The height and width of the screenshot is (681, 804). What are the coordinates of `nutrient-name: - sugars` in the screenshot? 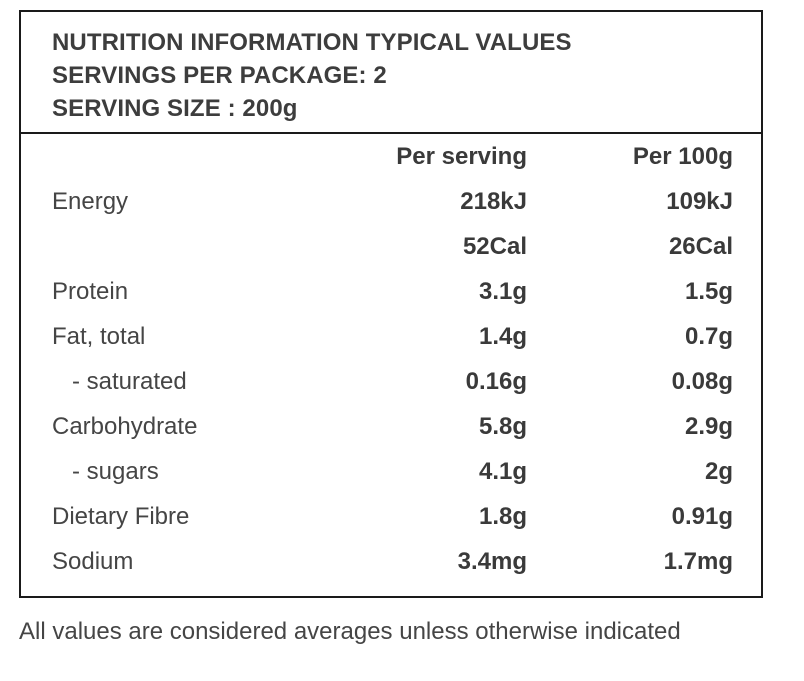 It's located at (115, 471).